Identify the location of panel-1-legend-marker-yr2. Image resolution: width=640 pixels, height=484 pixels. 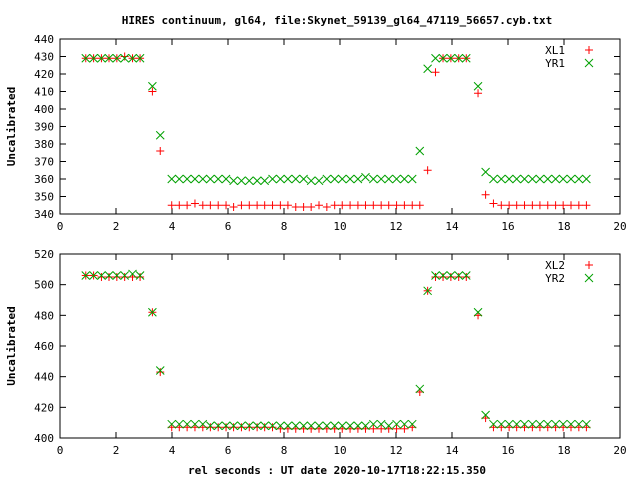
(589, 278).